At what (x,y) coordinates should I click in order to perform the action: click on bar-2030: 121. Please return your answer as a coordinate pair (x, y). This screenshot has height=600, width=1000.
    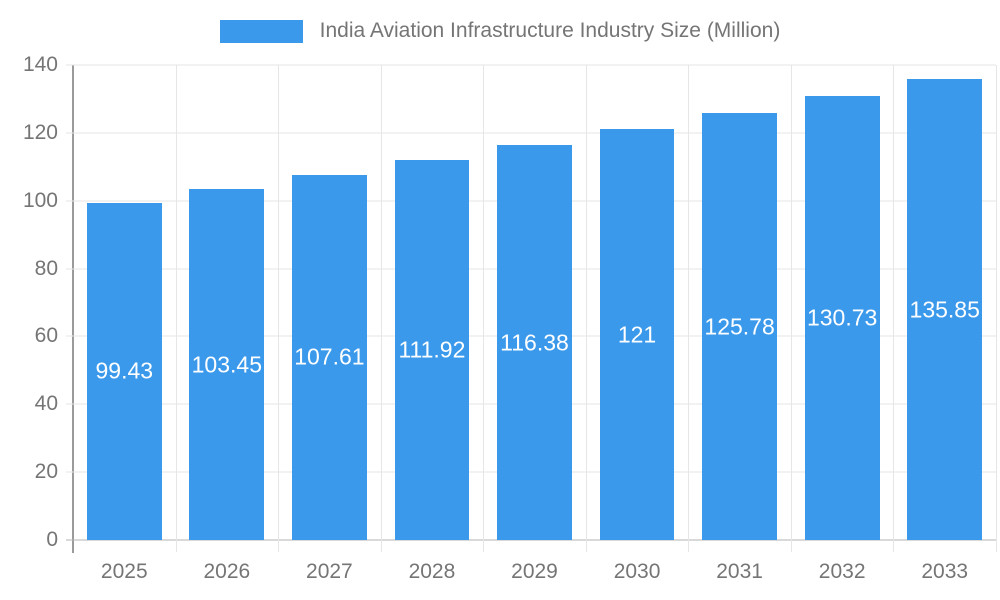
    Looking at the image, I should click on (637, 334).